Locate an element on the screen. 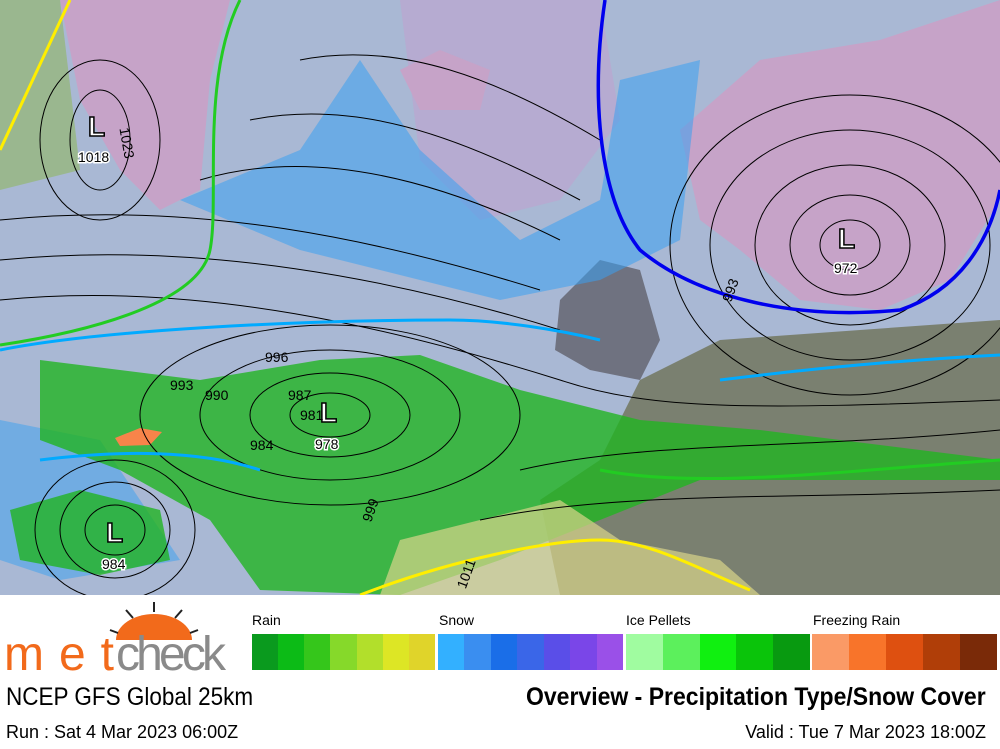  low-1018: L 1018 is located at coordinates (94, 138).